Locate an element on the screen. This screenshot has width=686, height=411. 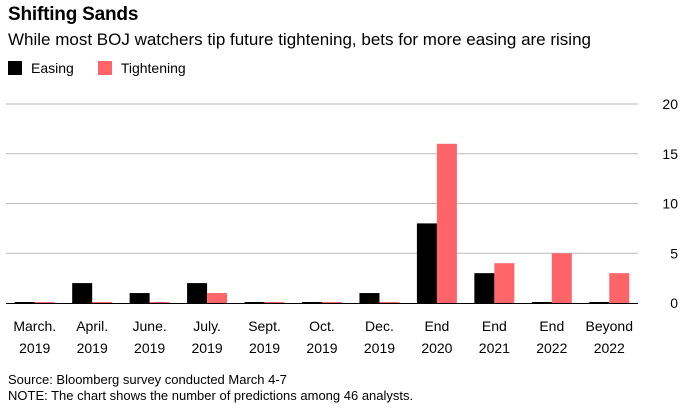
x-tick-label: Dec. is located at coordinates (379, 326).